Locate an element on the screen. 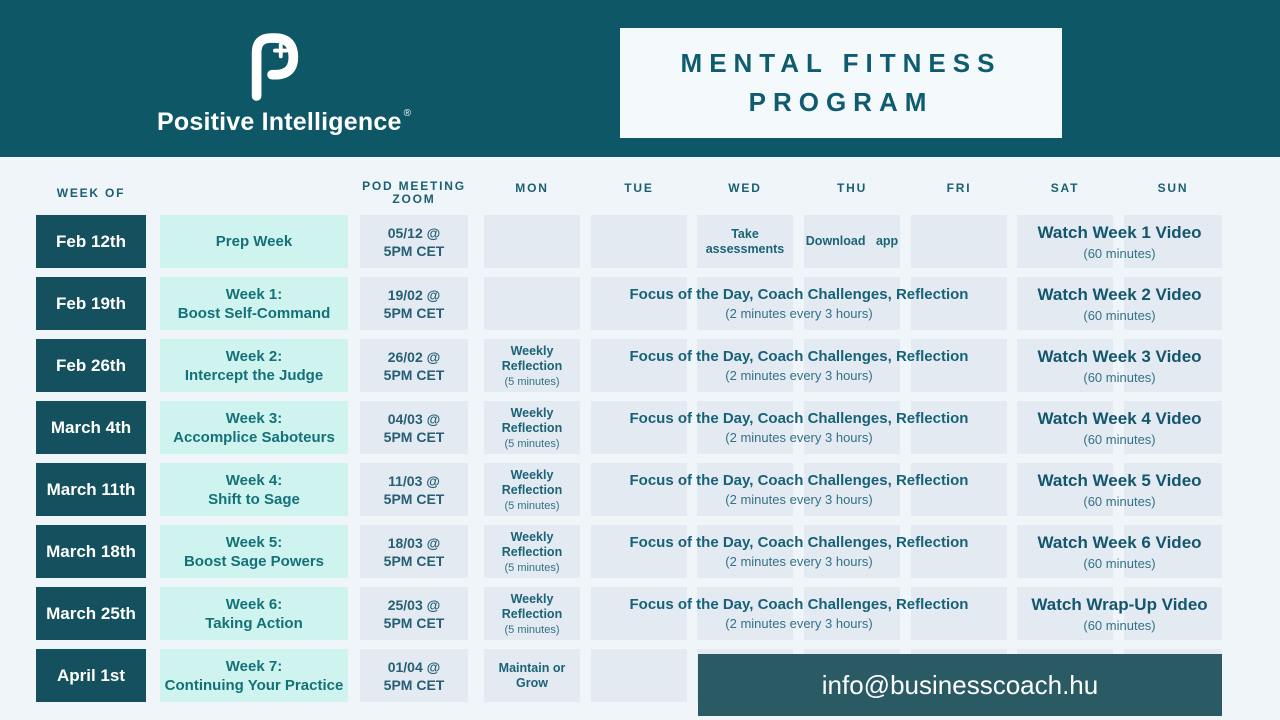 Image resolution: width=1280 pixels, height=720 pixels. column-header-week-of: WEEK OF is located at coordinates (91, 193).